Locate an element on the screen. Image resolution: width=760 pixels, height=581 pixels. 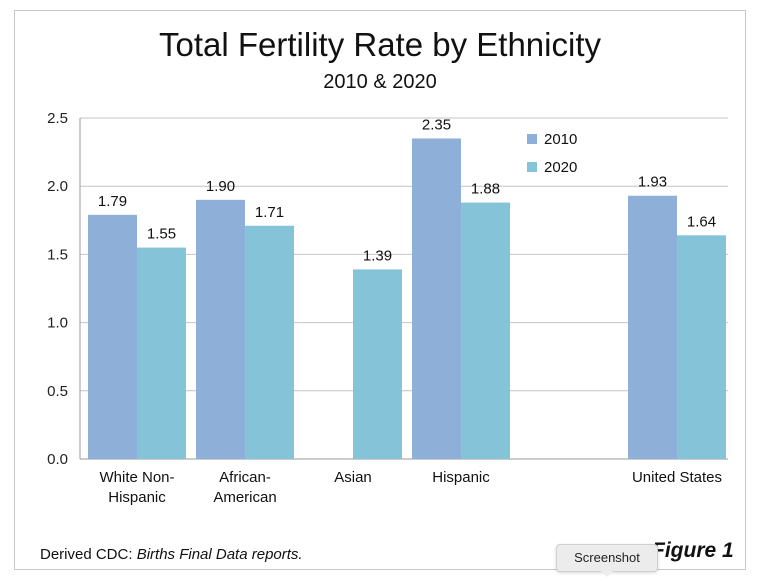
data-label: 1.93 is located at coordinates (652, 182).